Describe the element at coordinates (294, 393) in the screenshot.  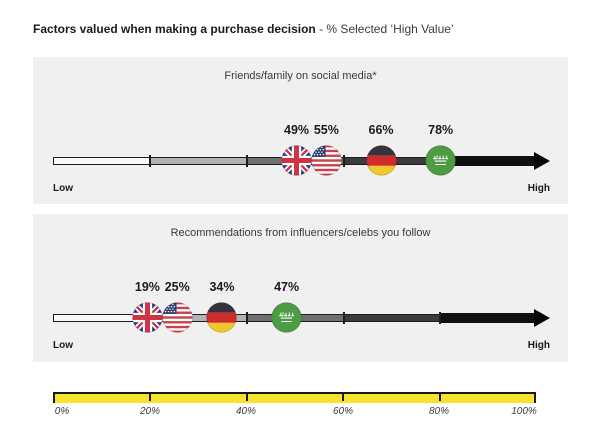
I see `scale-axis-line` at that location.